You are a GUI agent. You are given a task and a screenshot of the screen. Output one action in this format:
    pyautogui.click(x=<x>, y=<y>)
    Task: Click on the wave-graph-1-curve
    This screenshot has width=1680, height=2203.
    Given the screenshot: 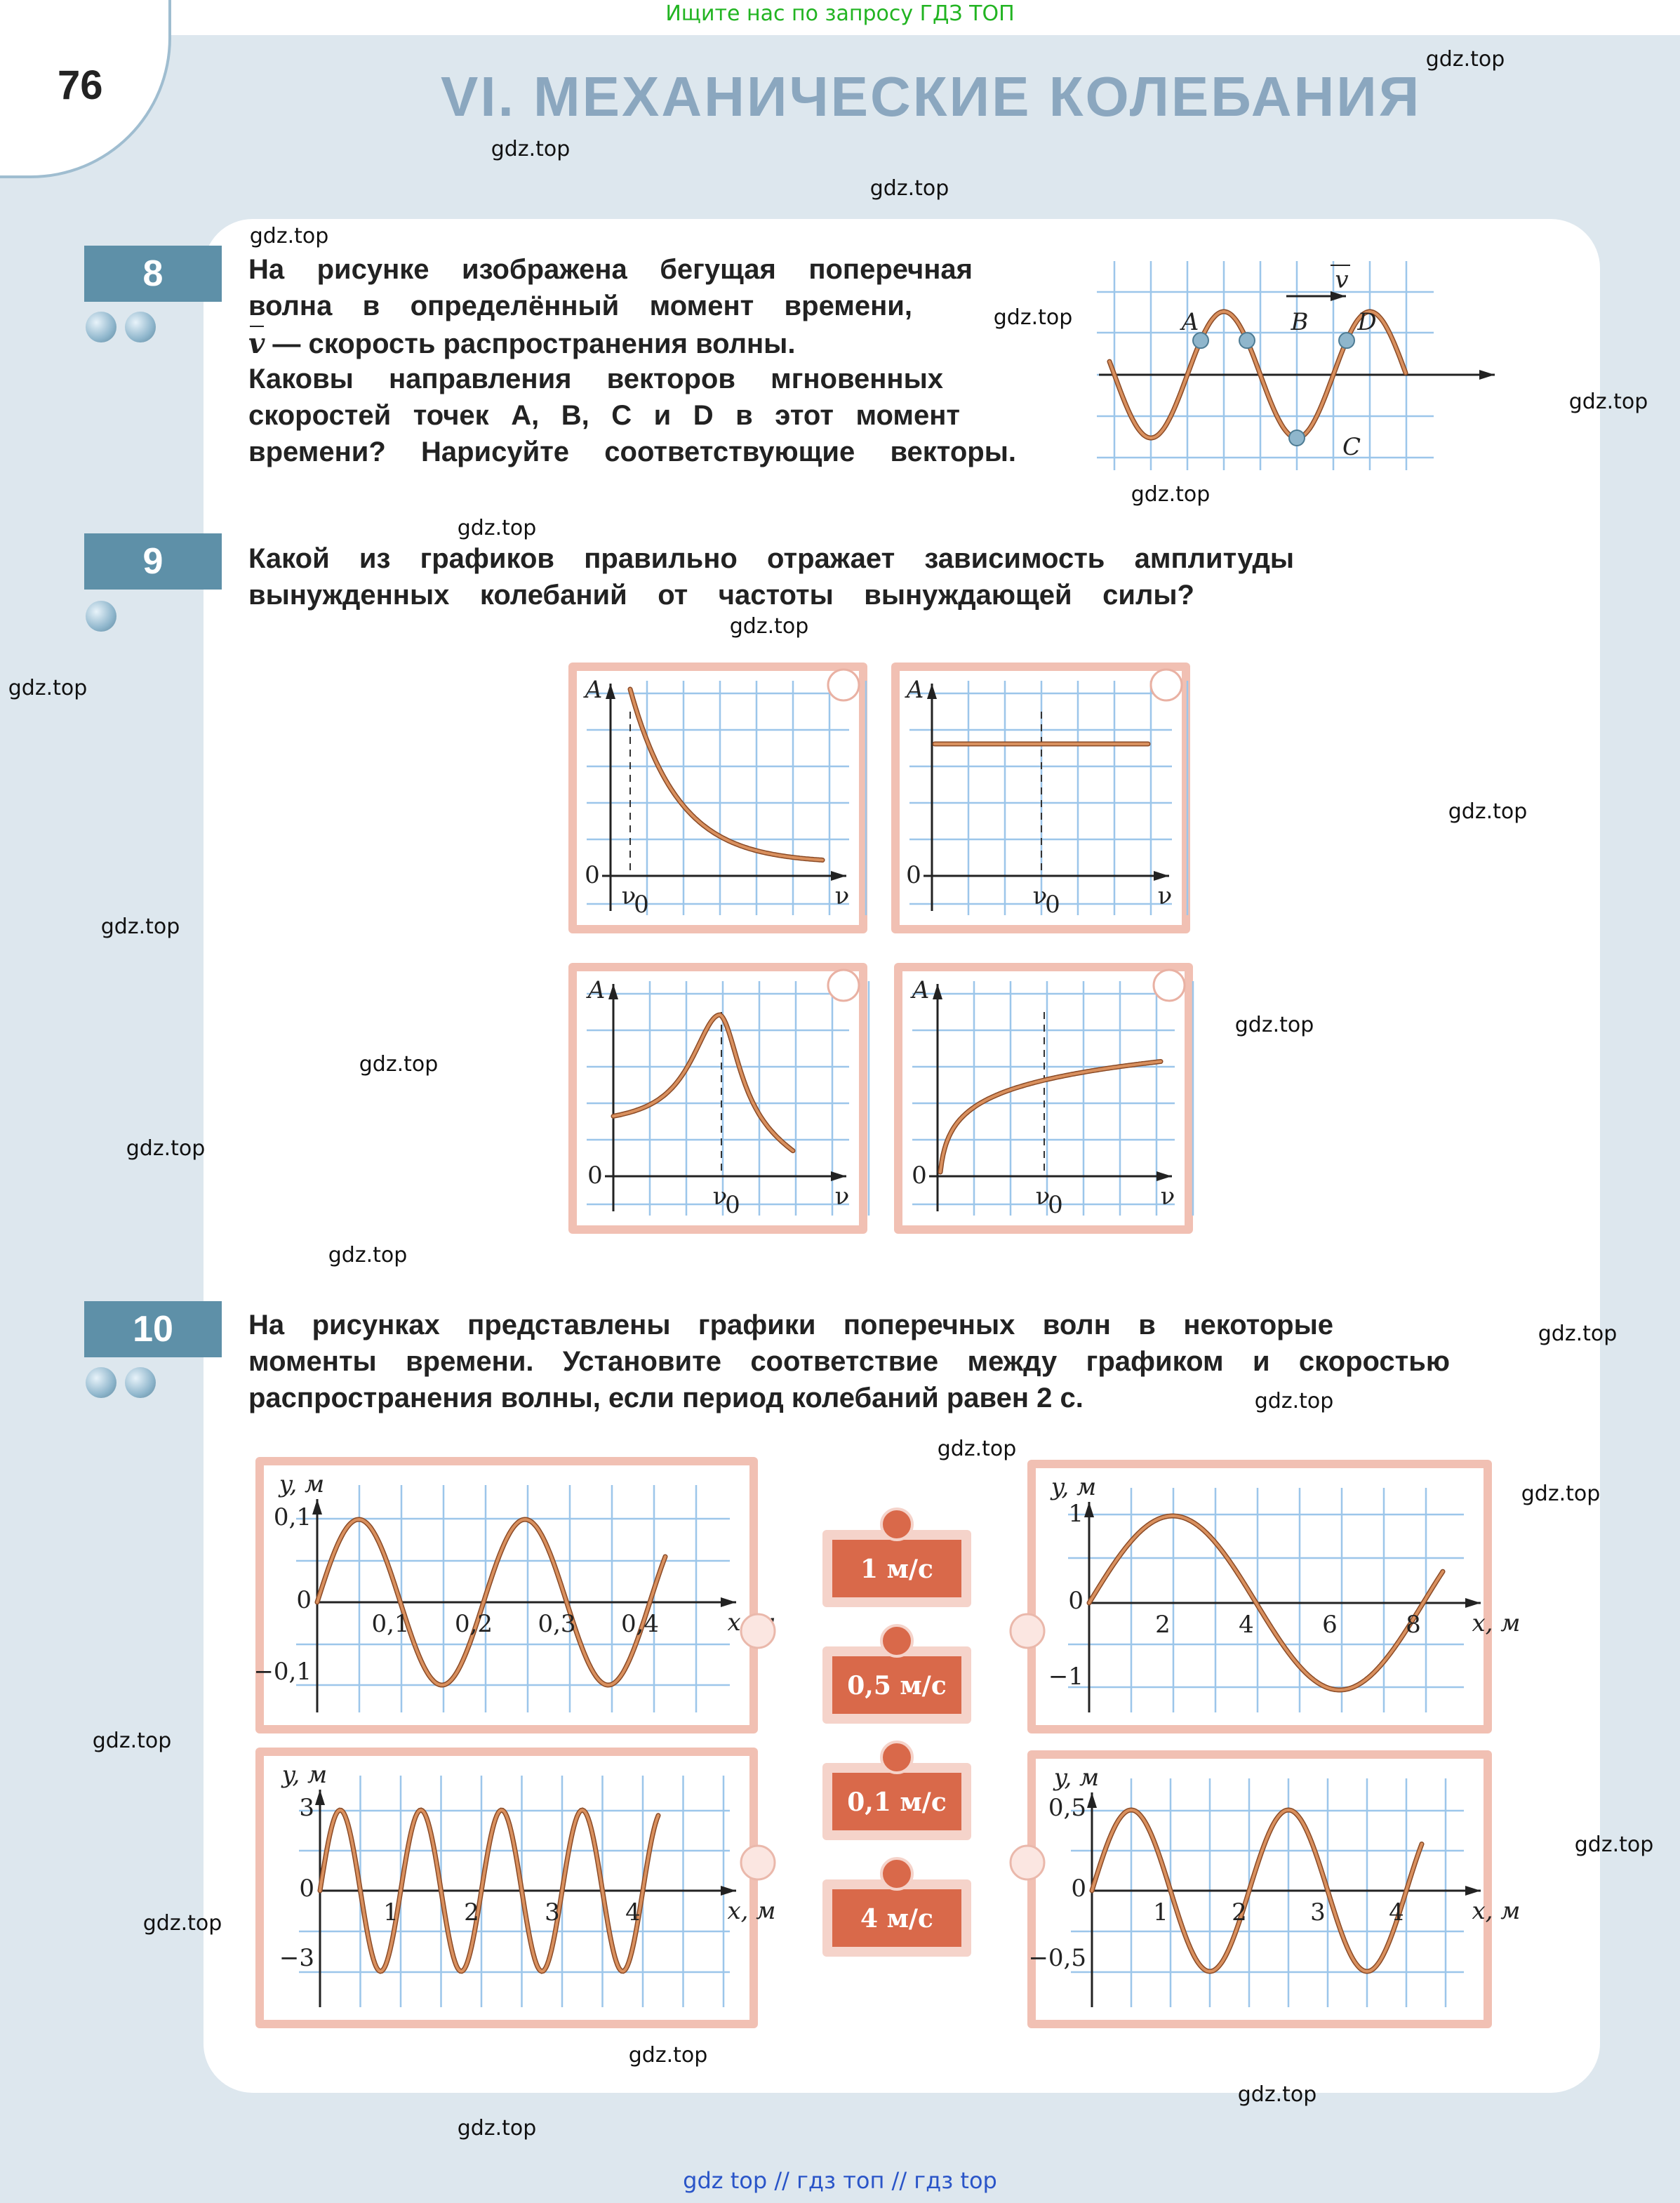 What is the action you would take?
    pyautogui.click(x=491, y=1602)
    